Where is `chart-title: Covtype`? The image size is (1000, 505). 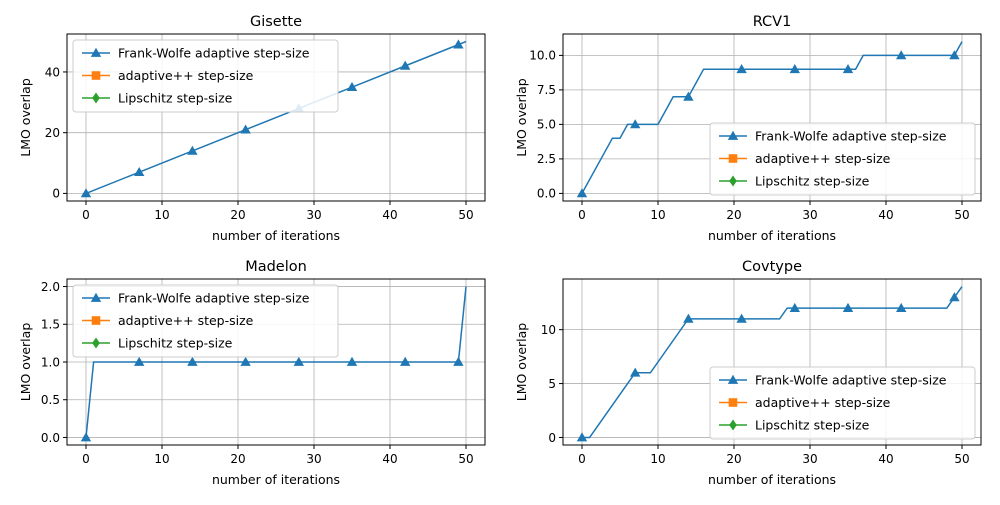 chart-title: Covtype is located at coordinates (772, 267).